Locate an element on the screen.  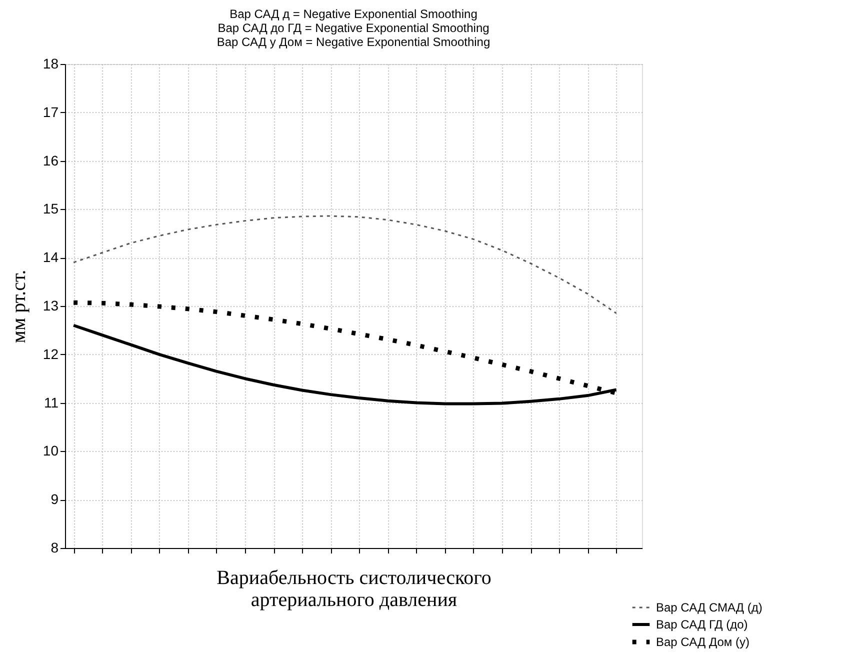
x-axis-title: Вариабельность систолического артериального давления is located at coordinates (354, 589).